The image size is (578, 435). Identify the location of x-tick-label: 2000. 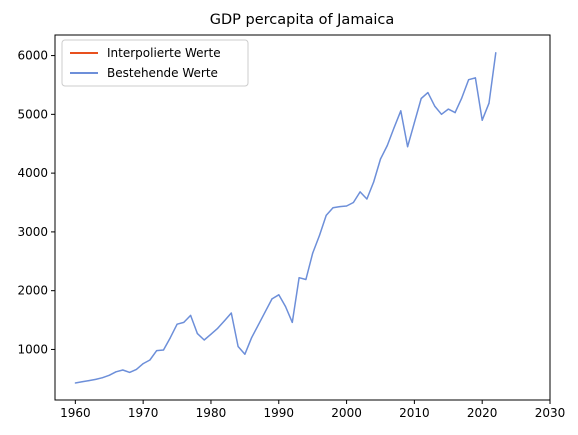
(346, 413).